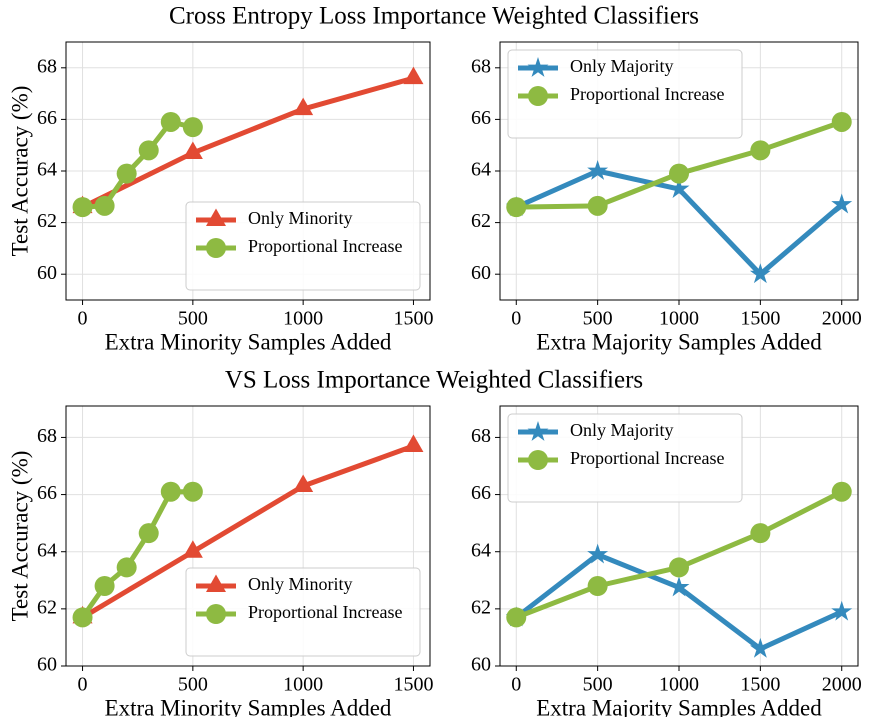  What do you see at coordinates (481, 436) in the screenshot?
I see `y-tick-label: 68` at bounding box center [481, 436].